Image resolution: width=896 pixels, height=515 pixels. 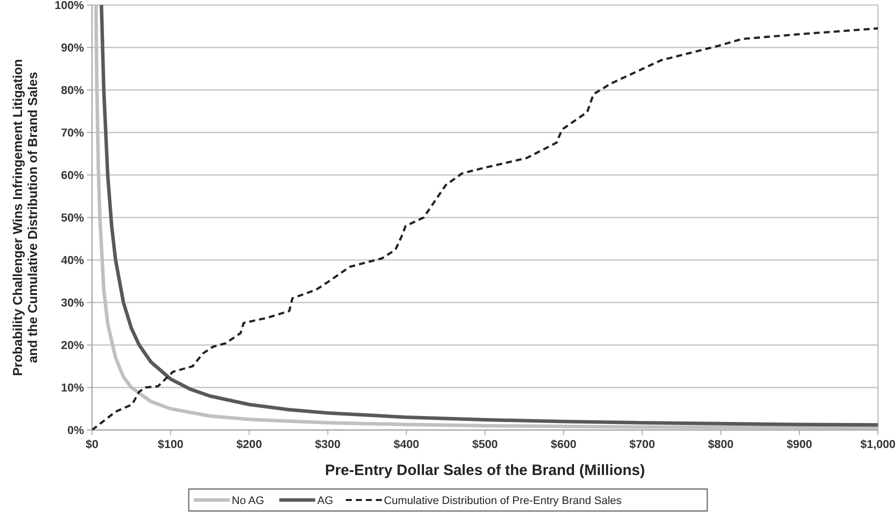 I want to click on x-tick-label: $300, so click(x=328, y=445).